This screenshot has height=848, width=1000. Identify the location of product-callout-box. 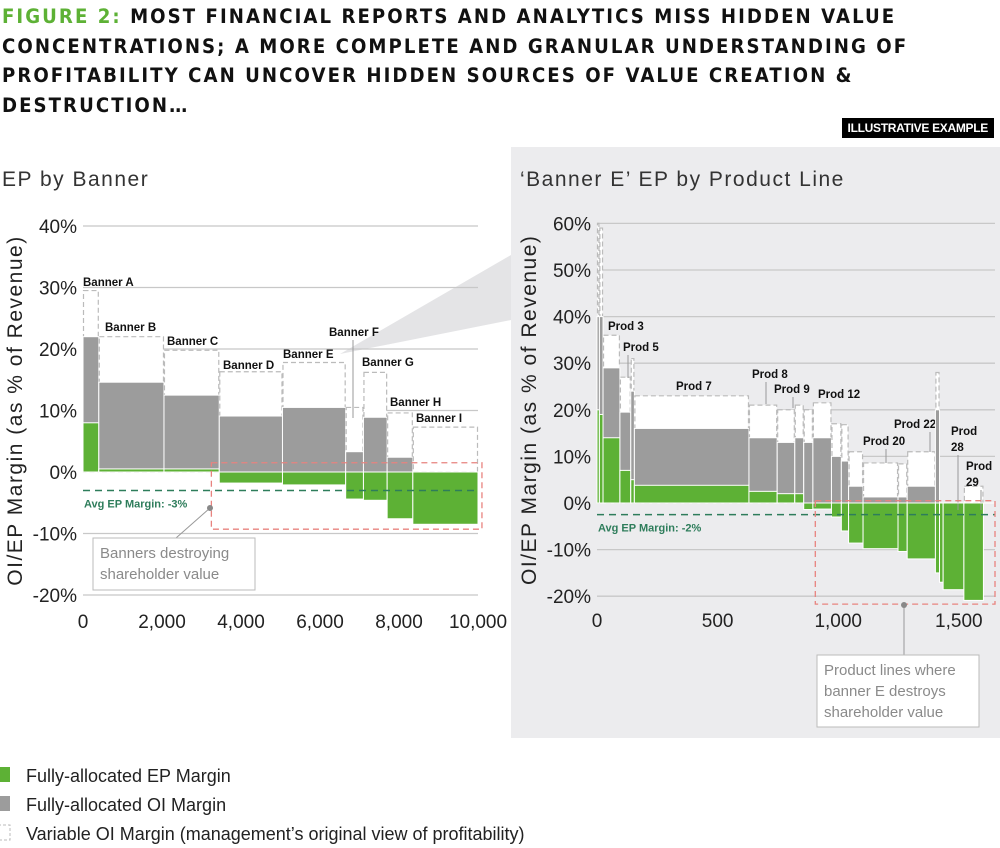
(898, 691).